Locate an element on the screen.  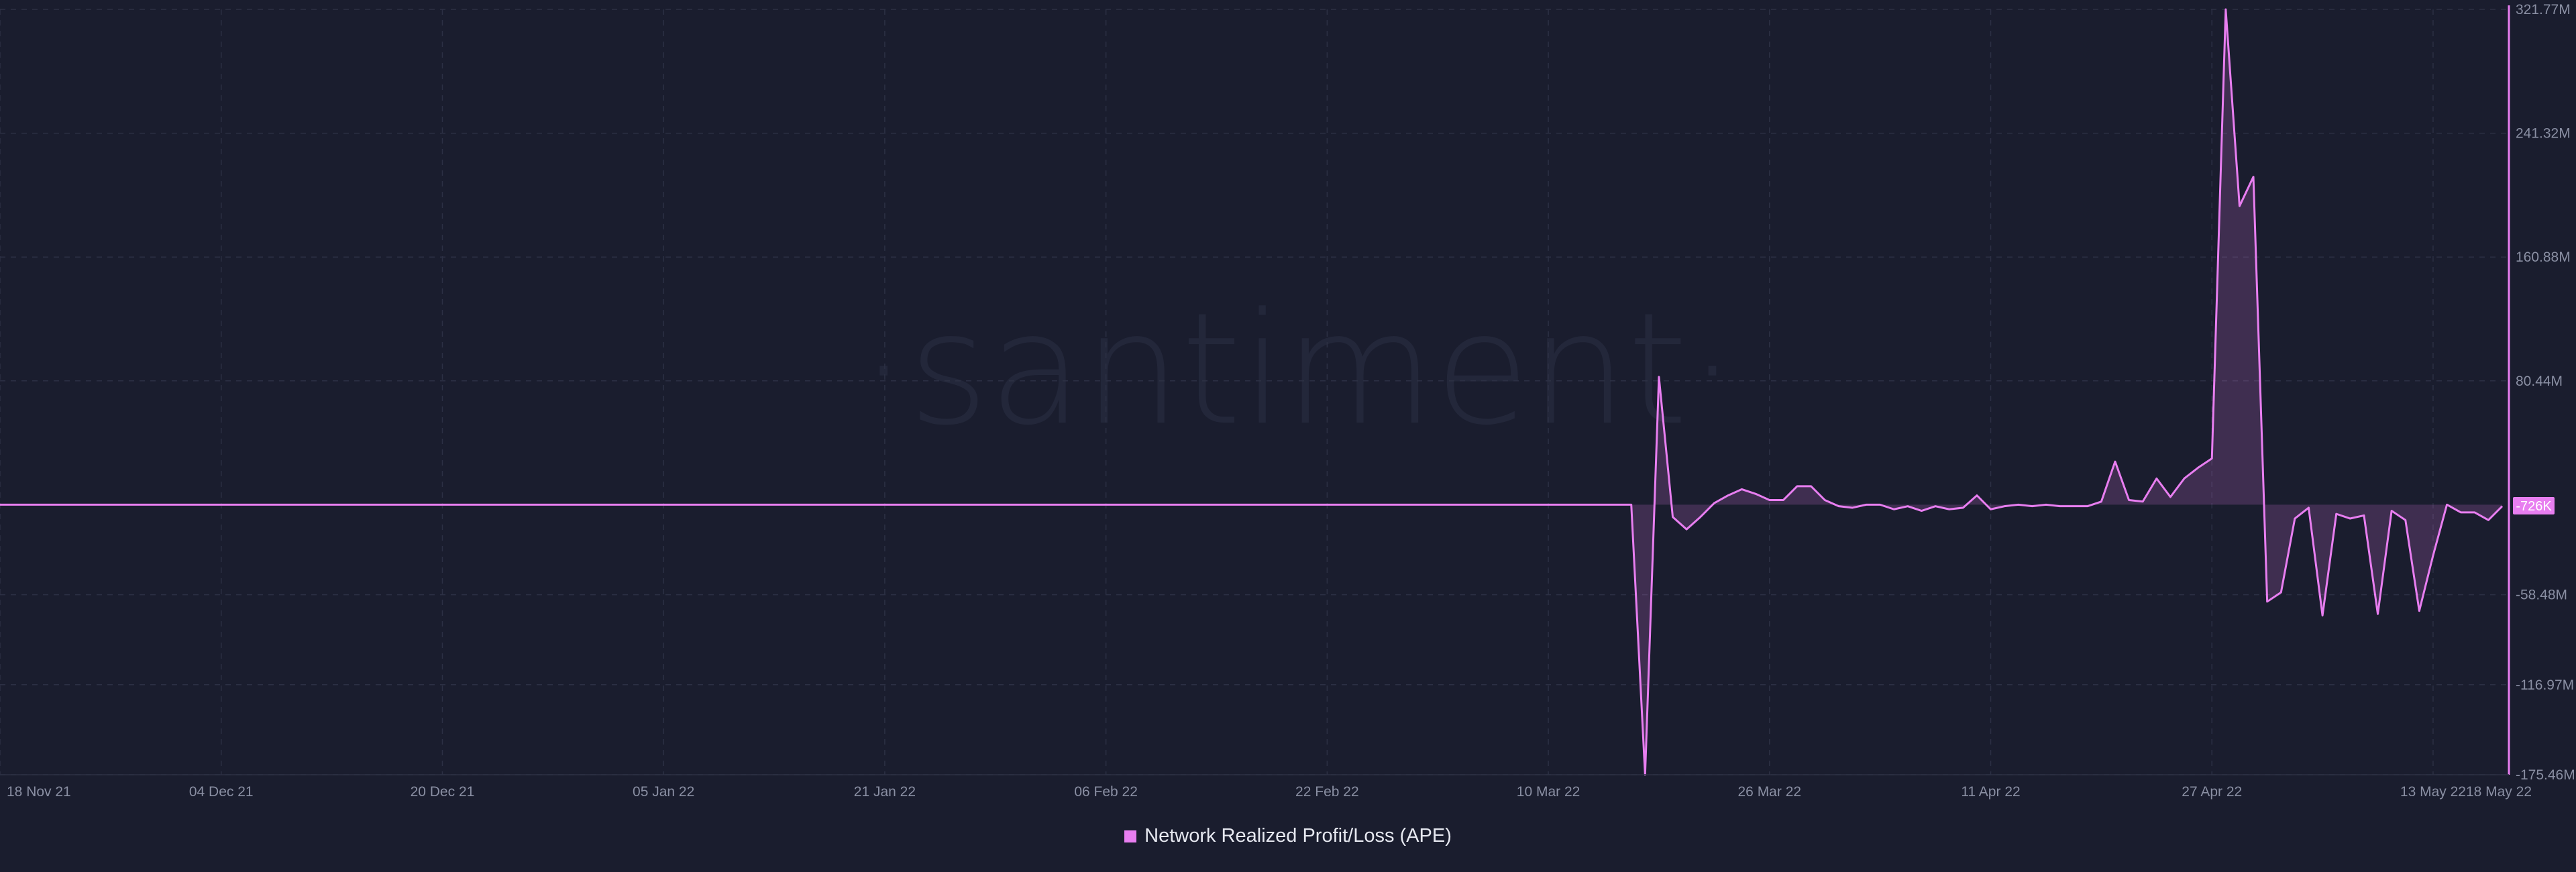
current-value-badge-group: -726K is located at coordinates (2534, 506).